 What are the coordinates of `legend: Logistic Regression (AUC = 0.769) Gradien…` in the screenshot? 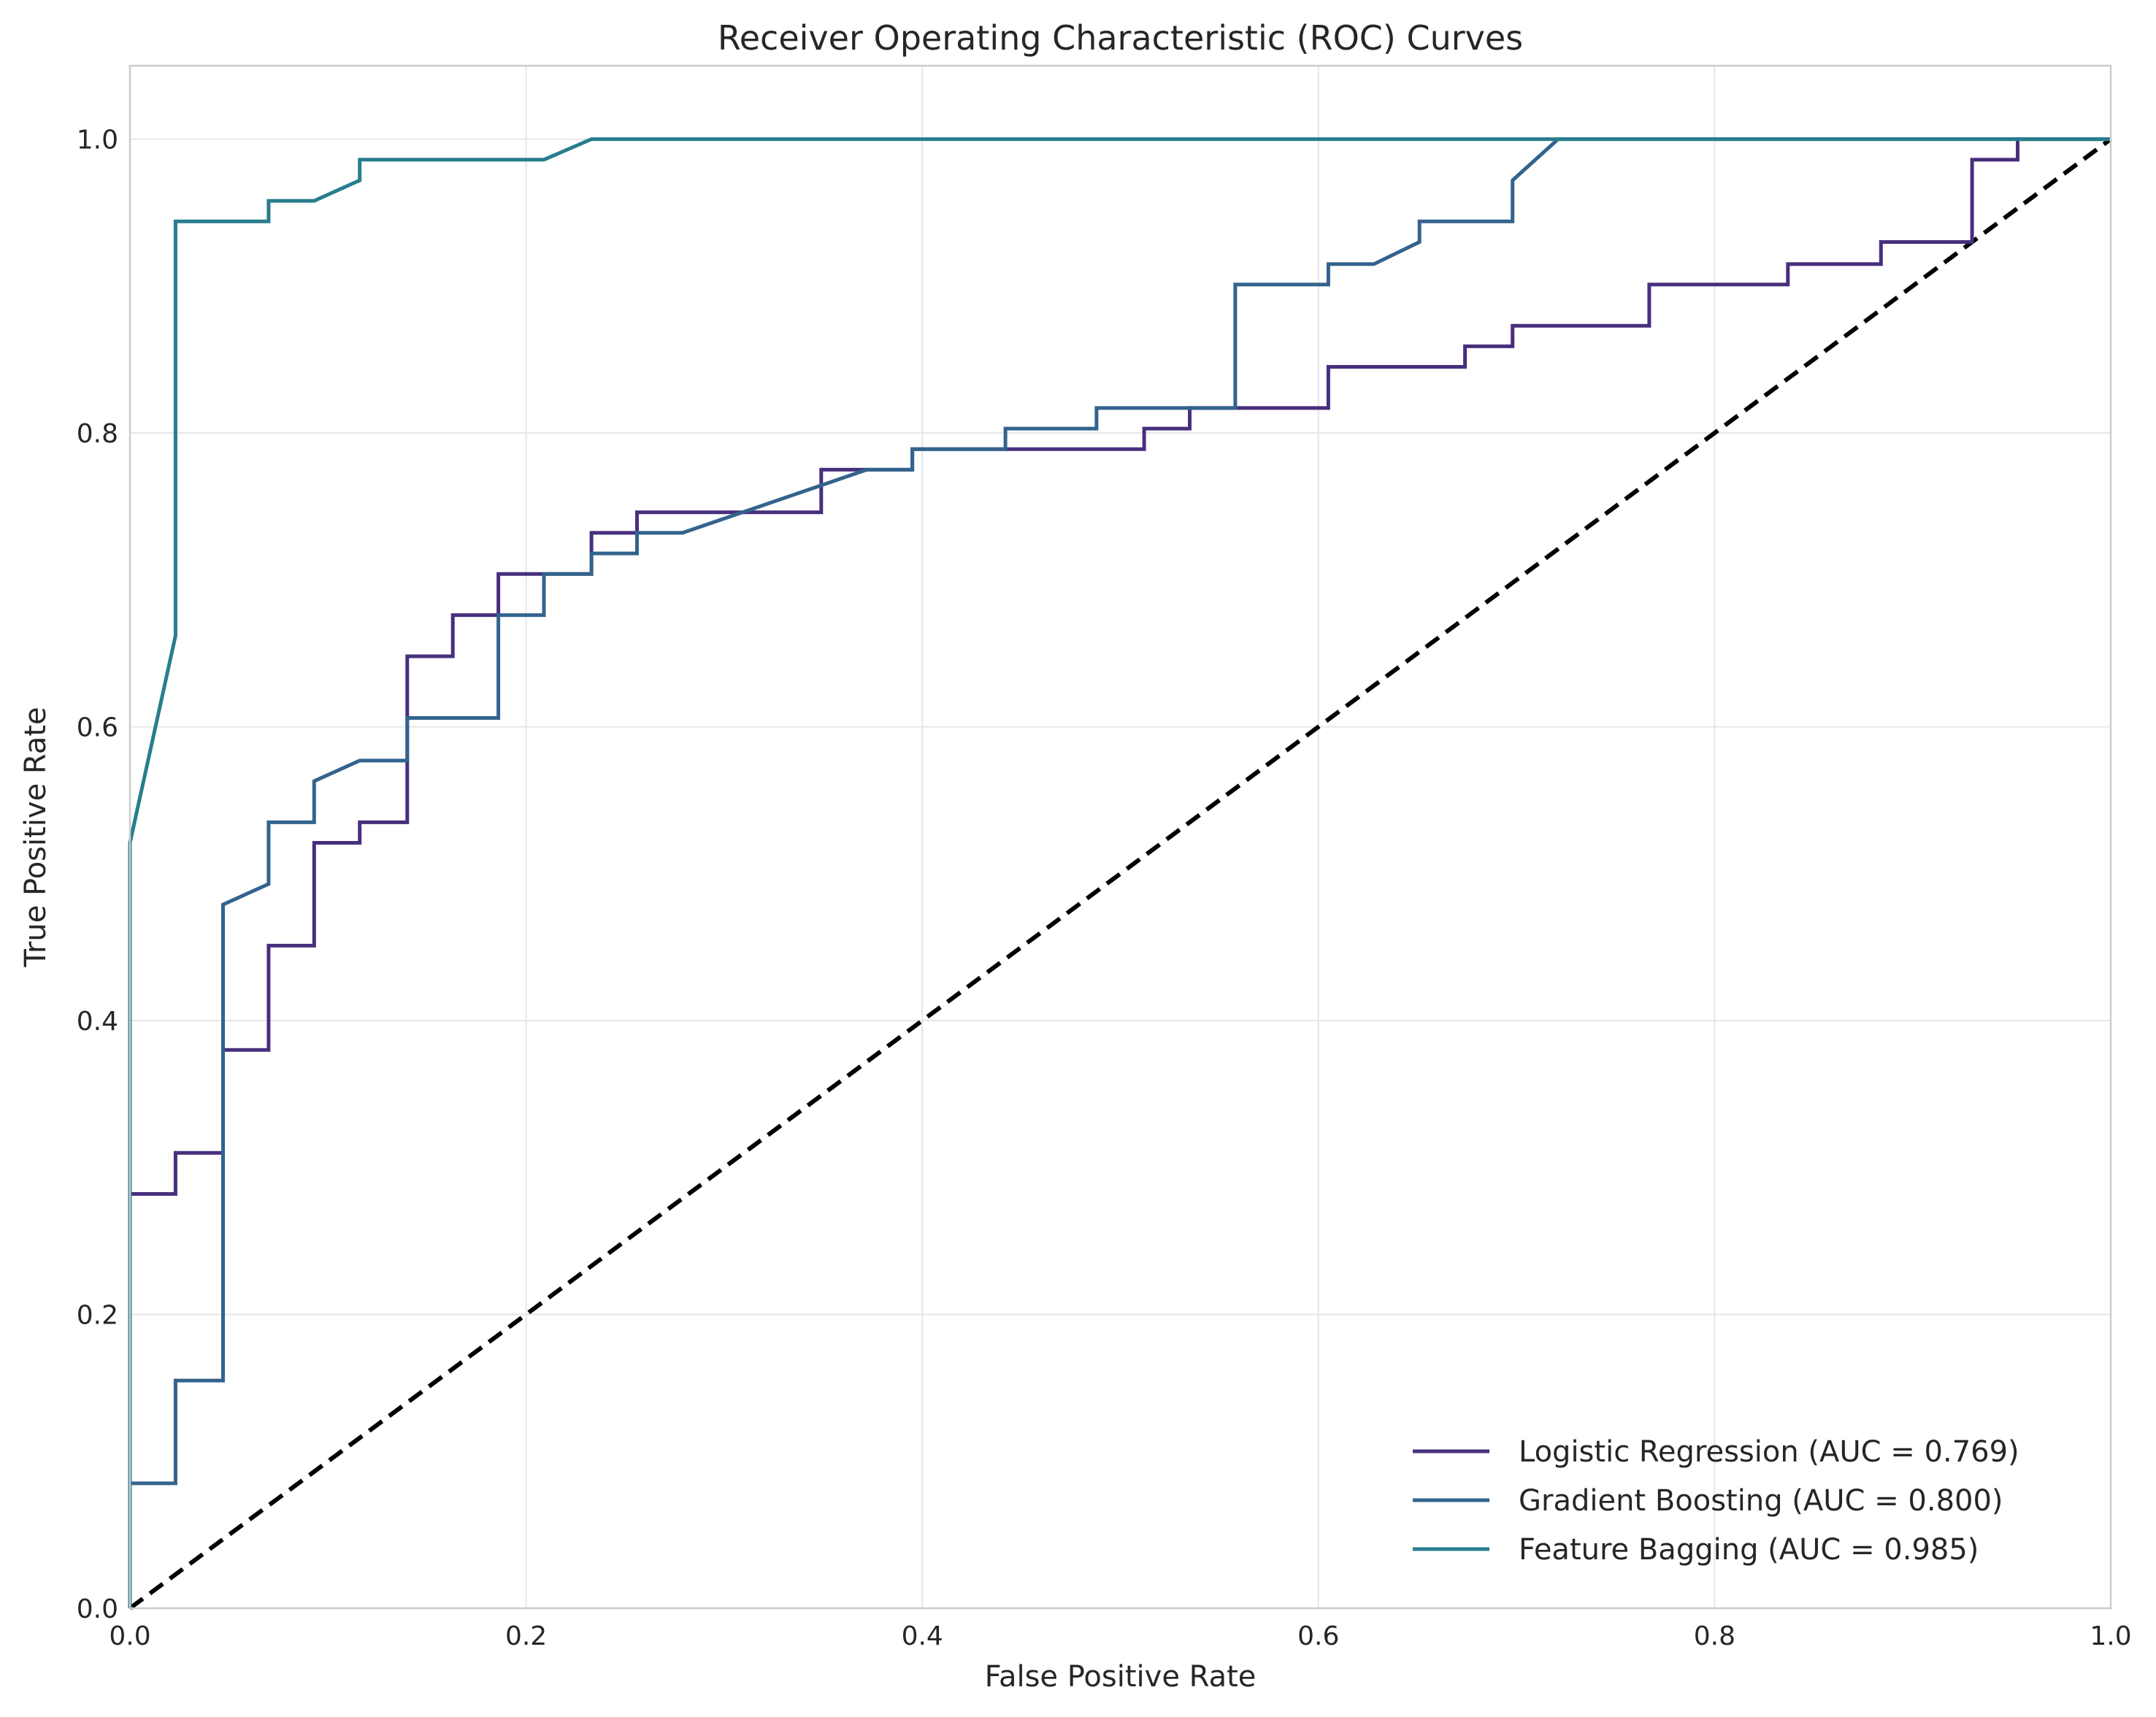 It's located at (1716, 1501).